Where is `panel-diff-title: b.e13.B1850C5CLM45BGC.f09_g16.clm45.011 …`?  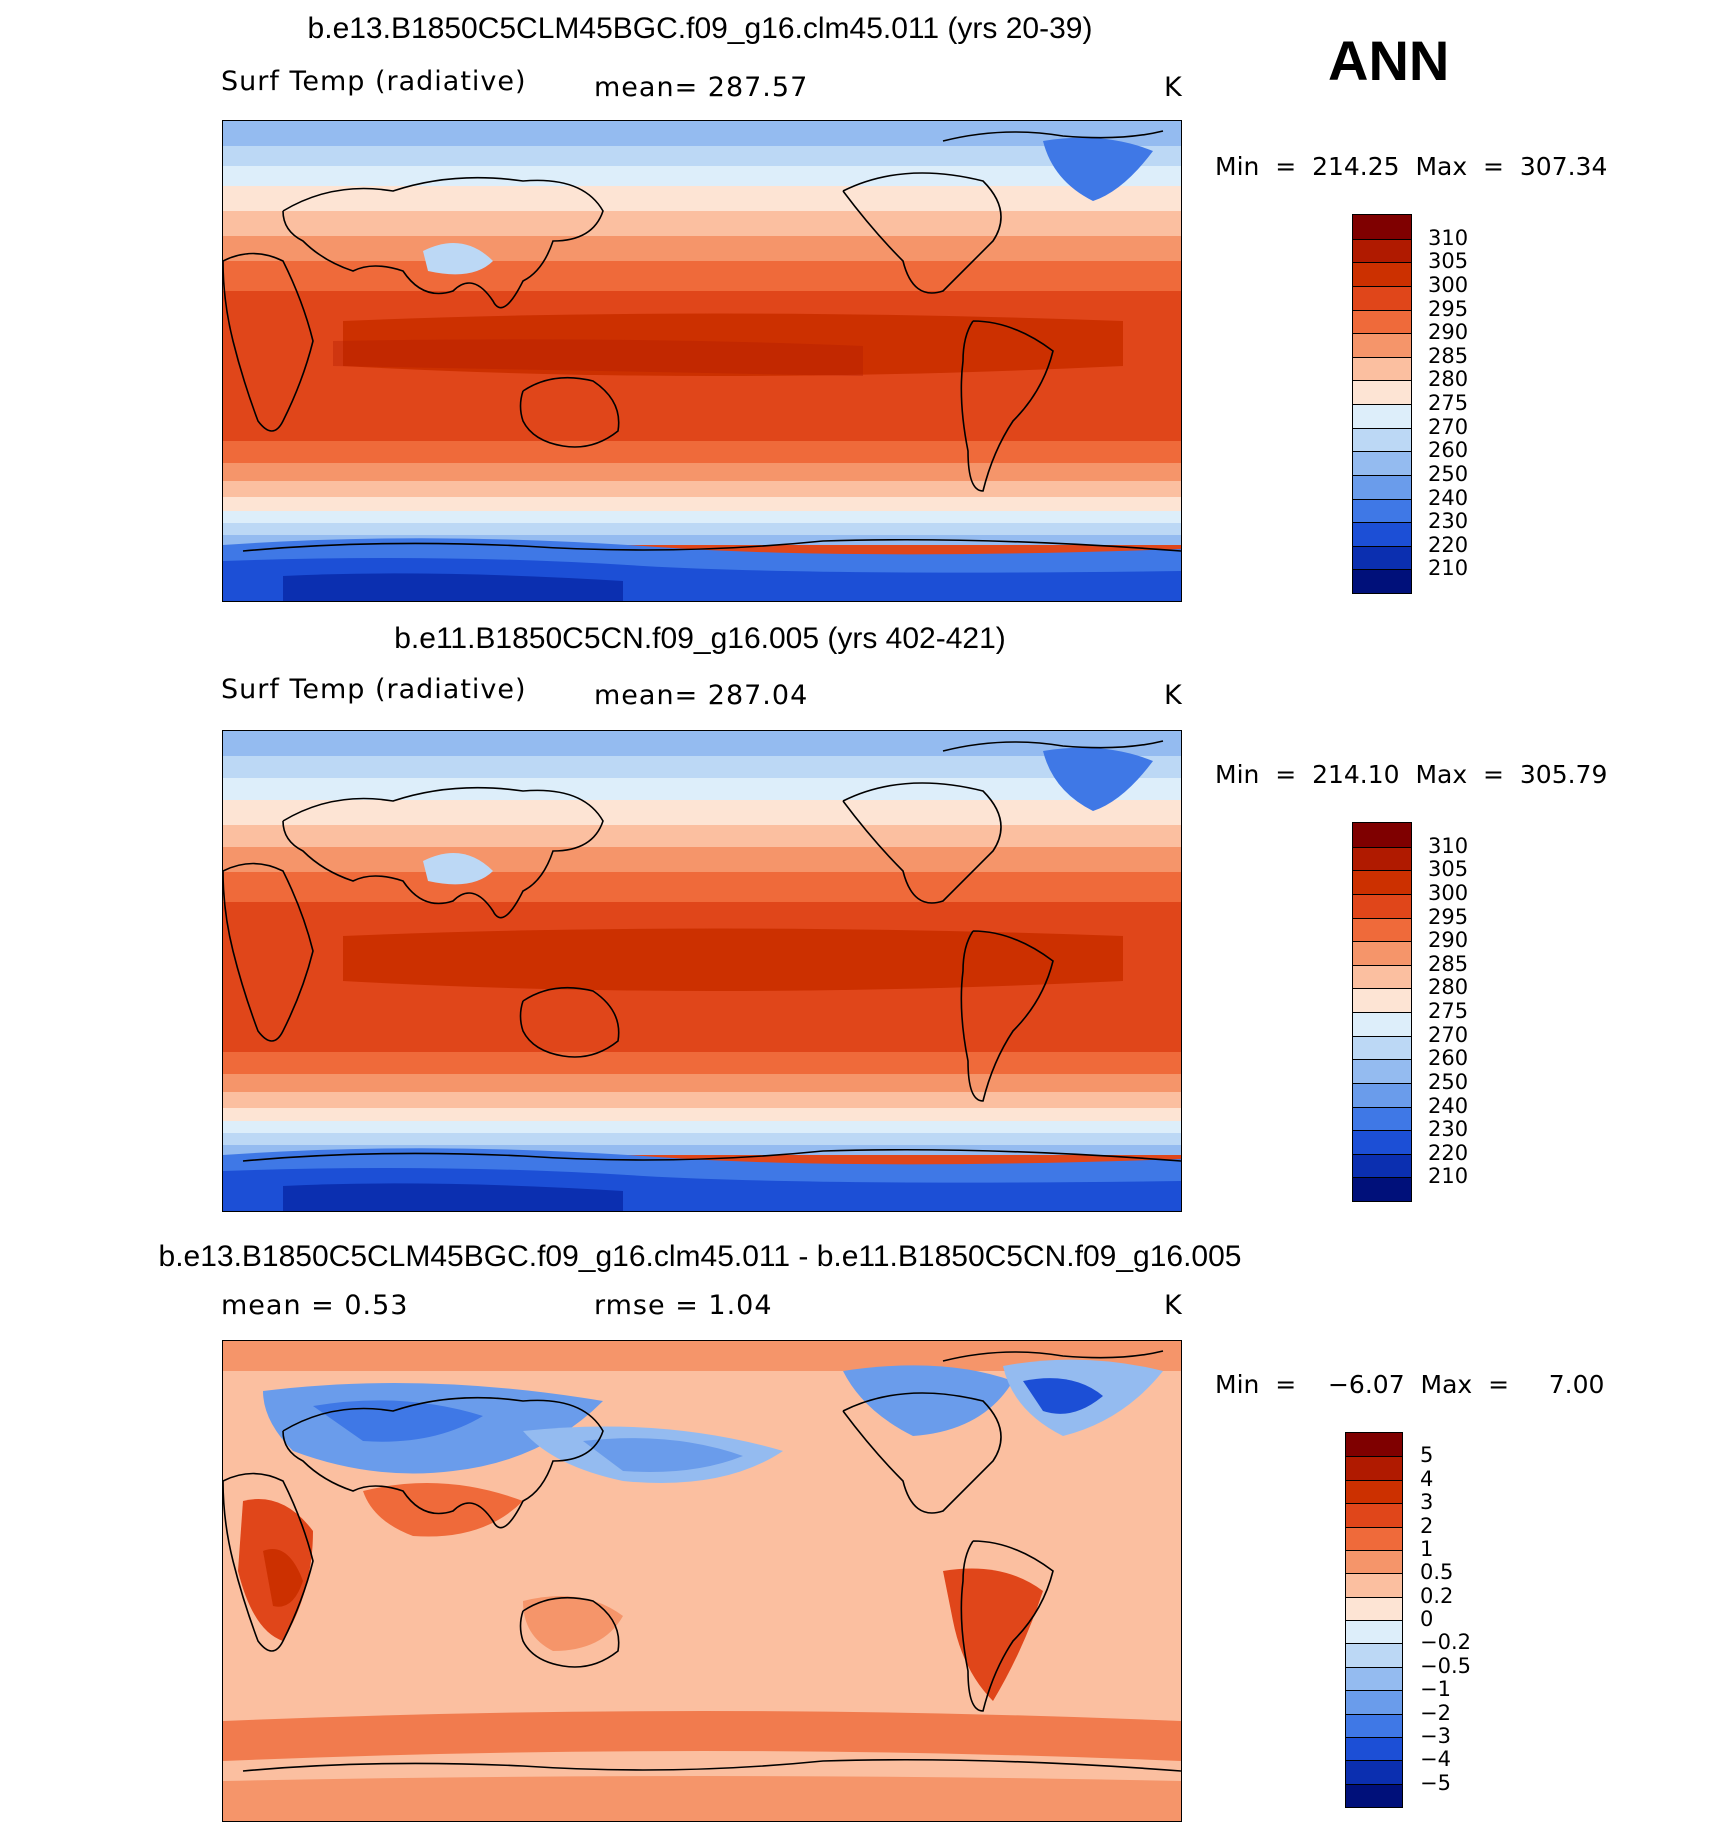 panel-diff-title: b.e13.B1850C5CLM45BGC.f09_g16.clm45.011 … is located at coordinates (700, 1256).